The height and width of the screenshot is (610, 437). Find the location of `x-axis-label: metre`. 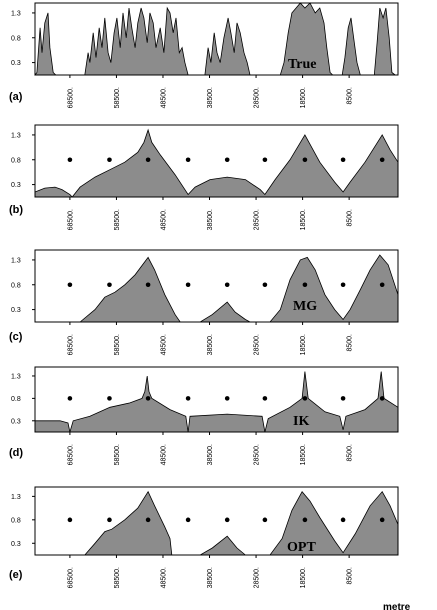

x-axis-label: metre is located at coordinates (397, 606).